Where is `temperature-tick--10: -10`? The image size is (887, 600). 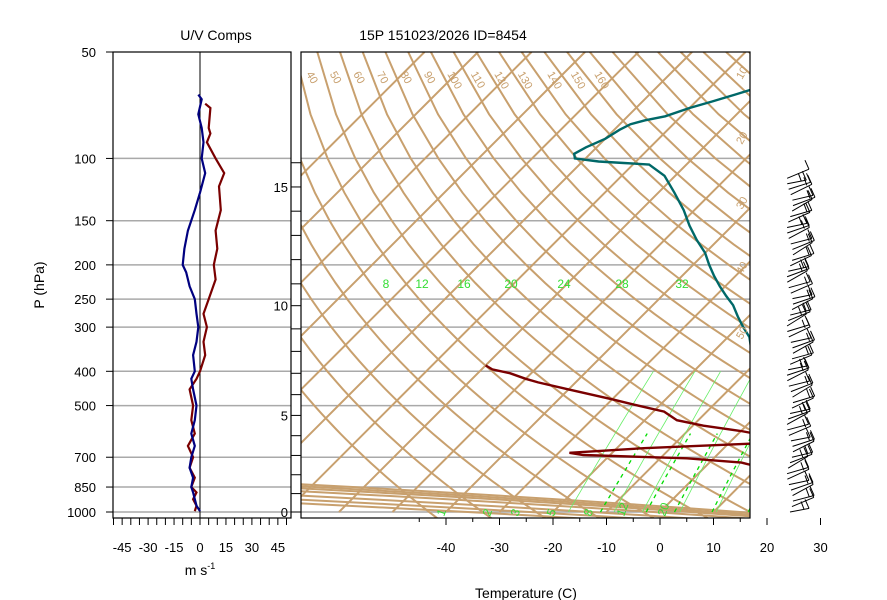 temperature-tick--10: -10 is located at coordinates (606, 547).